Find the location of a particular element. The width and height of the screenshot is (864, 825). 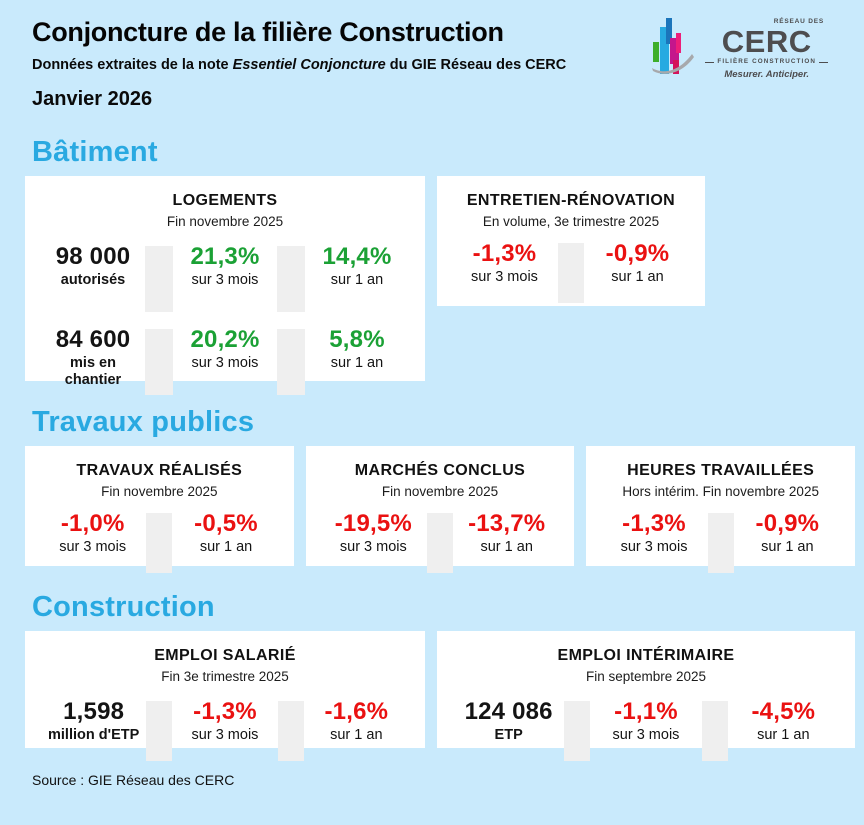

card-marches-conclus-period: Fin novembre 2025 is located at coordinates (440, 491).